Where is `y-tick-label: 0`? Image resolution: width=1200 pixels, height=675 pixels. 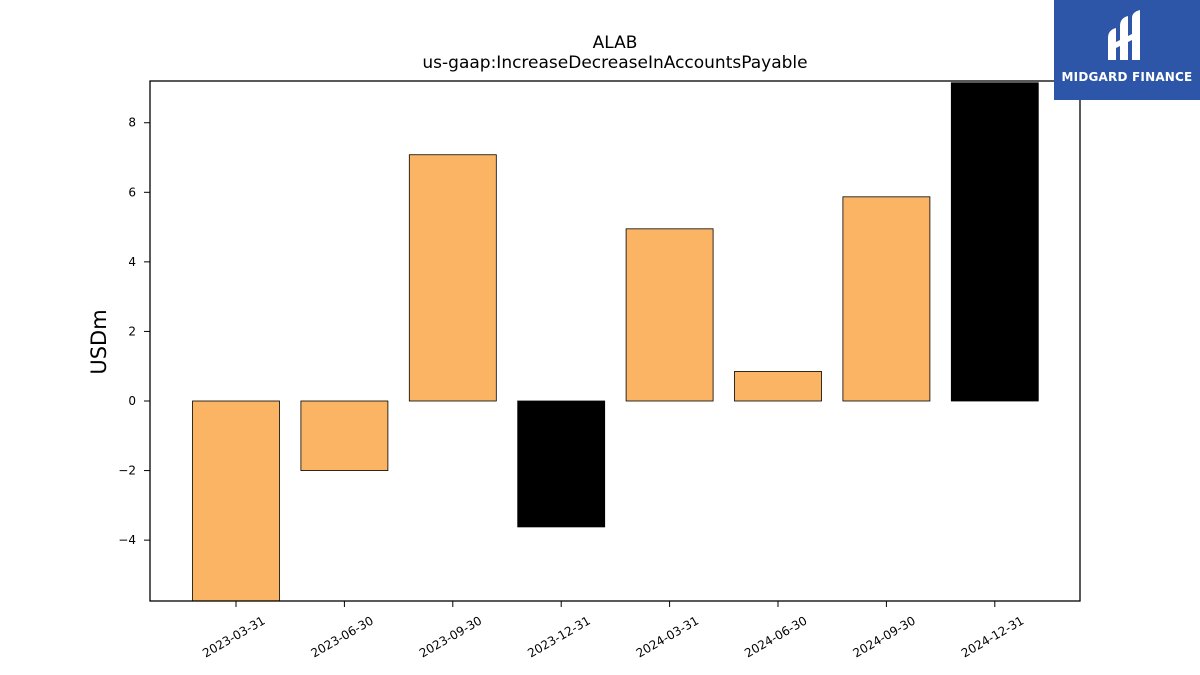
y-tick-label: 0 is located at coordinates (132, 401).